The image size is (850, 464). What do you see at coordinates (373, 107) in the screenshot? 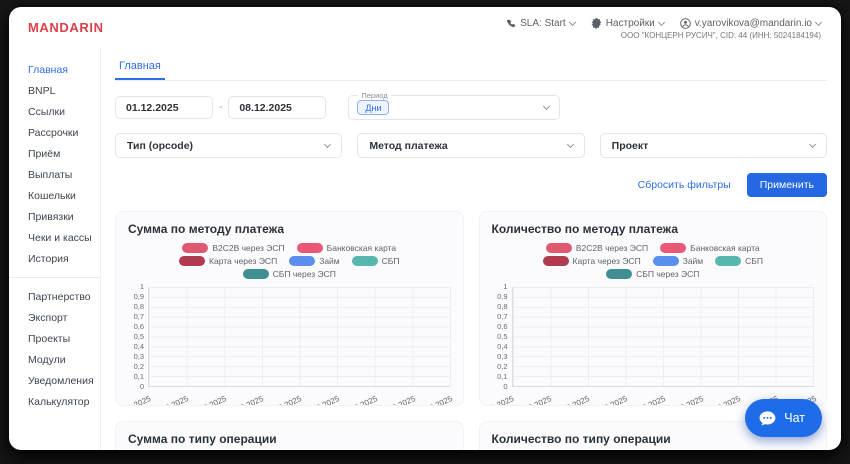
I see `period-chip: Дни` at bounding box center [373, 107].